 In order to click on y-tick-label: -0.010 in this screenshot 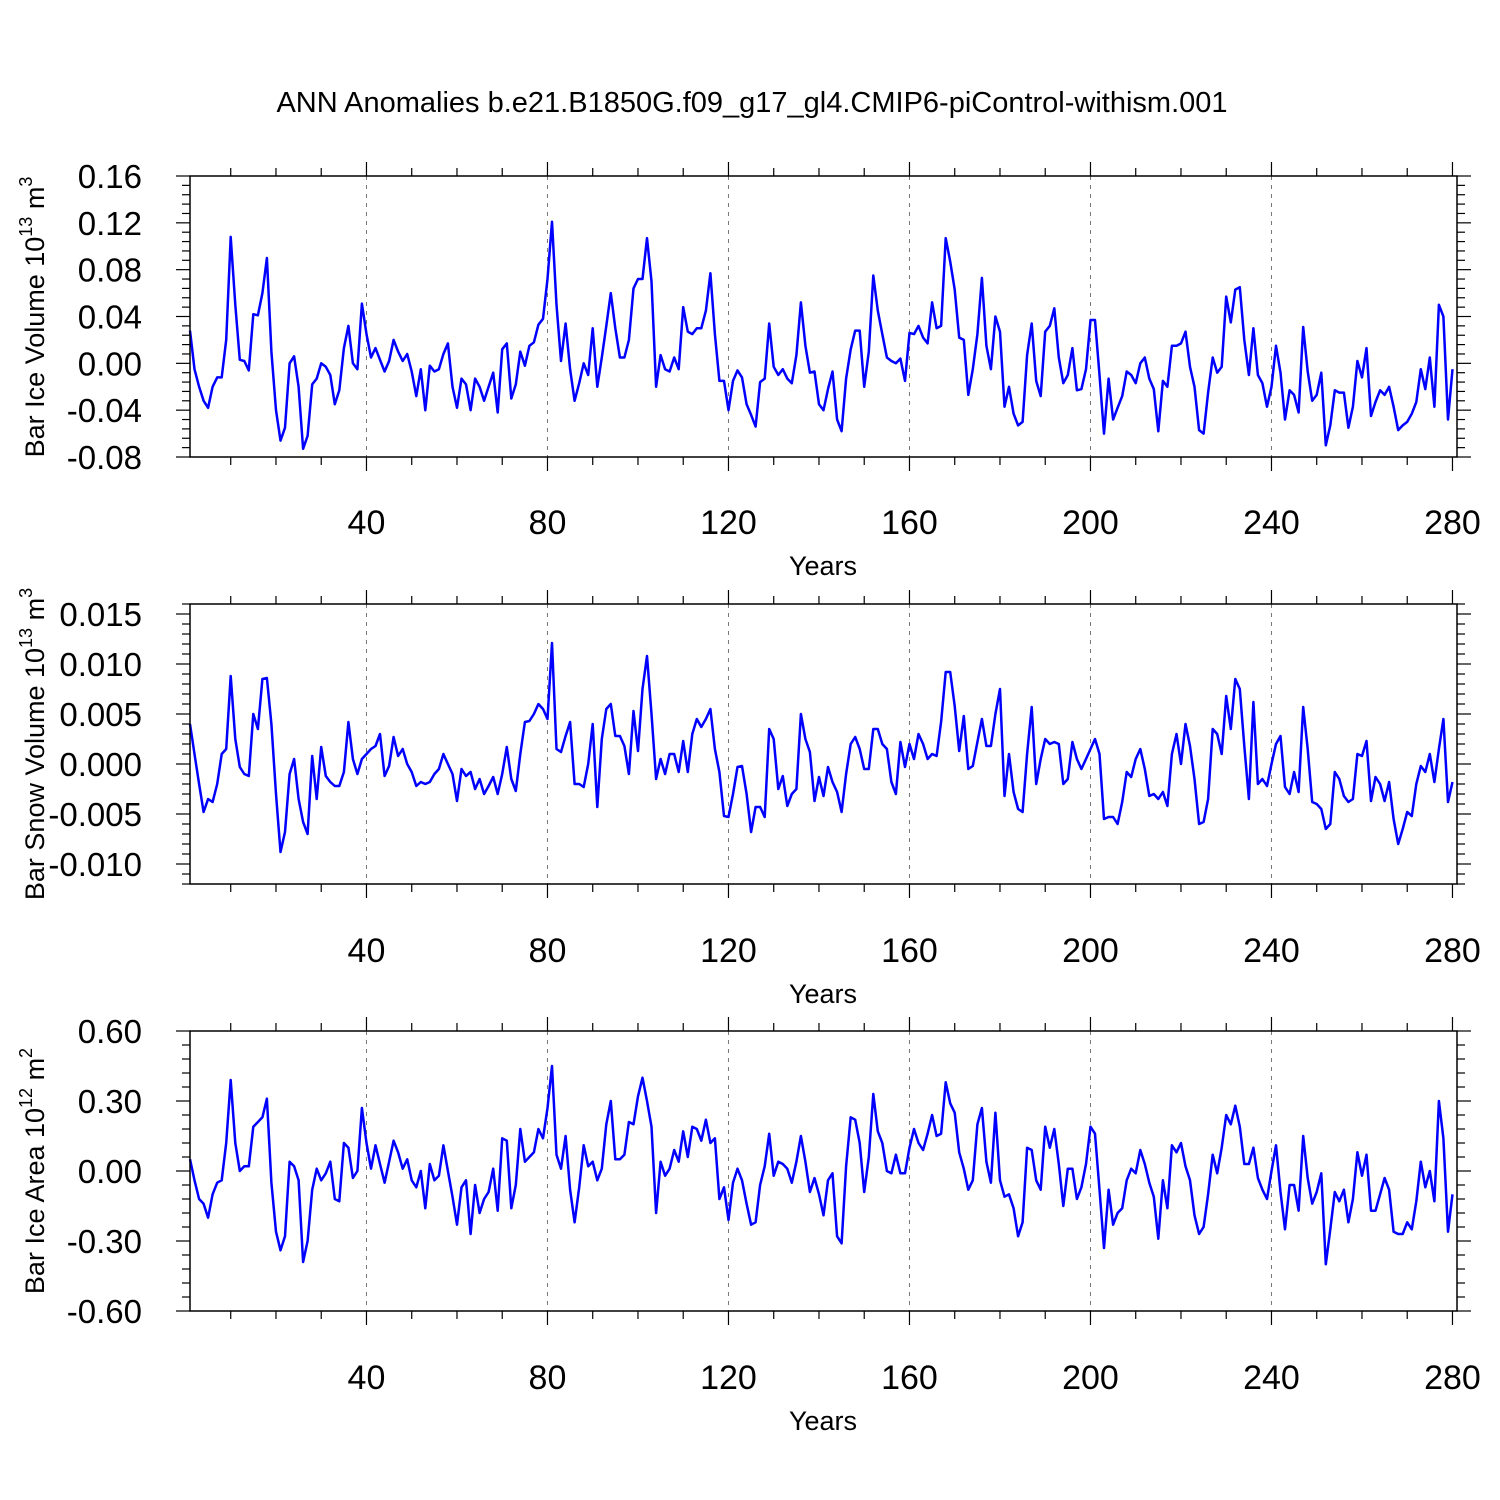, I will do `click(95, 864)`.